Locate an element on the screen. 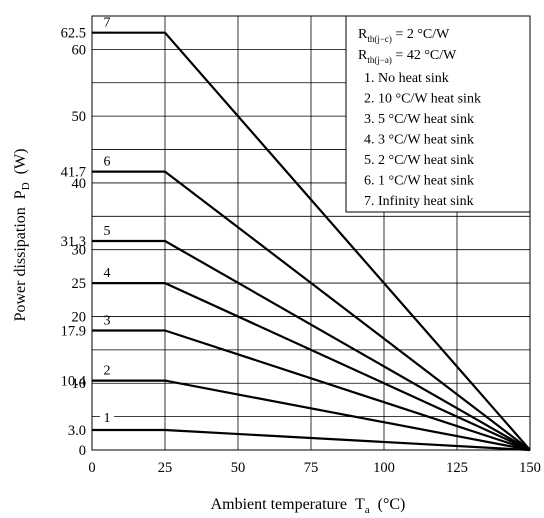 This screenshot has width=544, height=518. y-tick-label: 0 is located at coordinates (82, 451).